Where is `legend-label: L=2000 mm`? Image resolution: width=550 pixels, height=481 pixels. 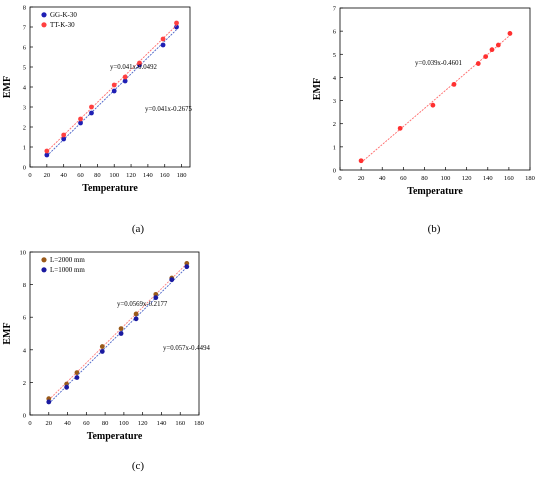 legend-label: L=2000 mm is located at coordinates (67, 260).